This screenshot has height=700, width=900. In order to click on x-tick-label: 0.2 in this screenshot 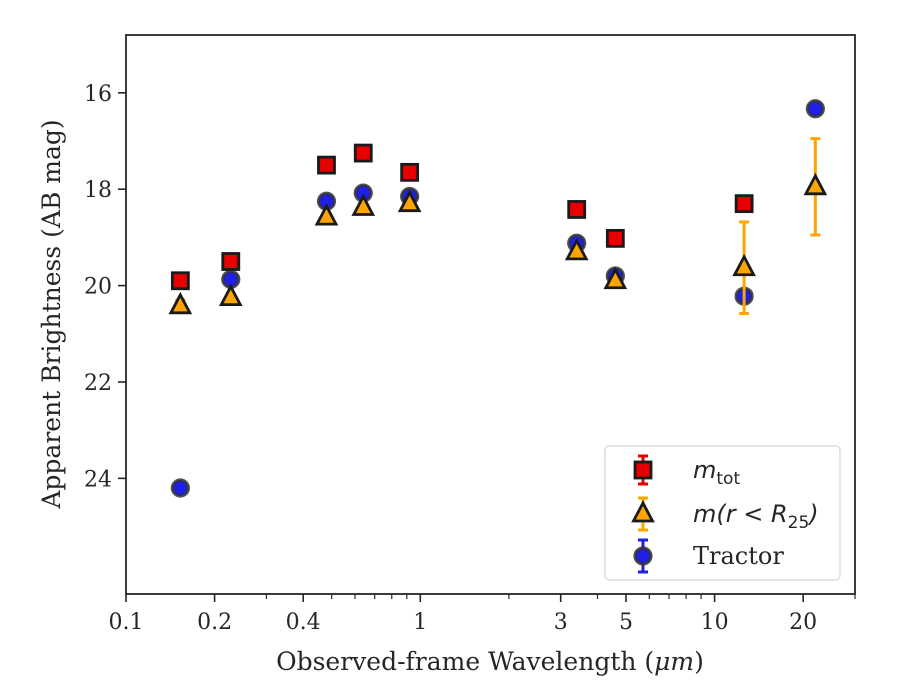, I will do `click(214, 622)`.